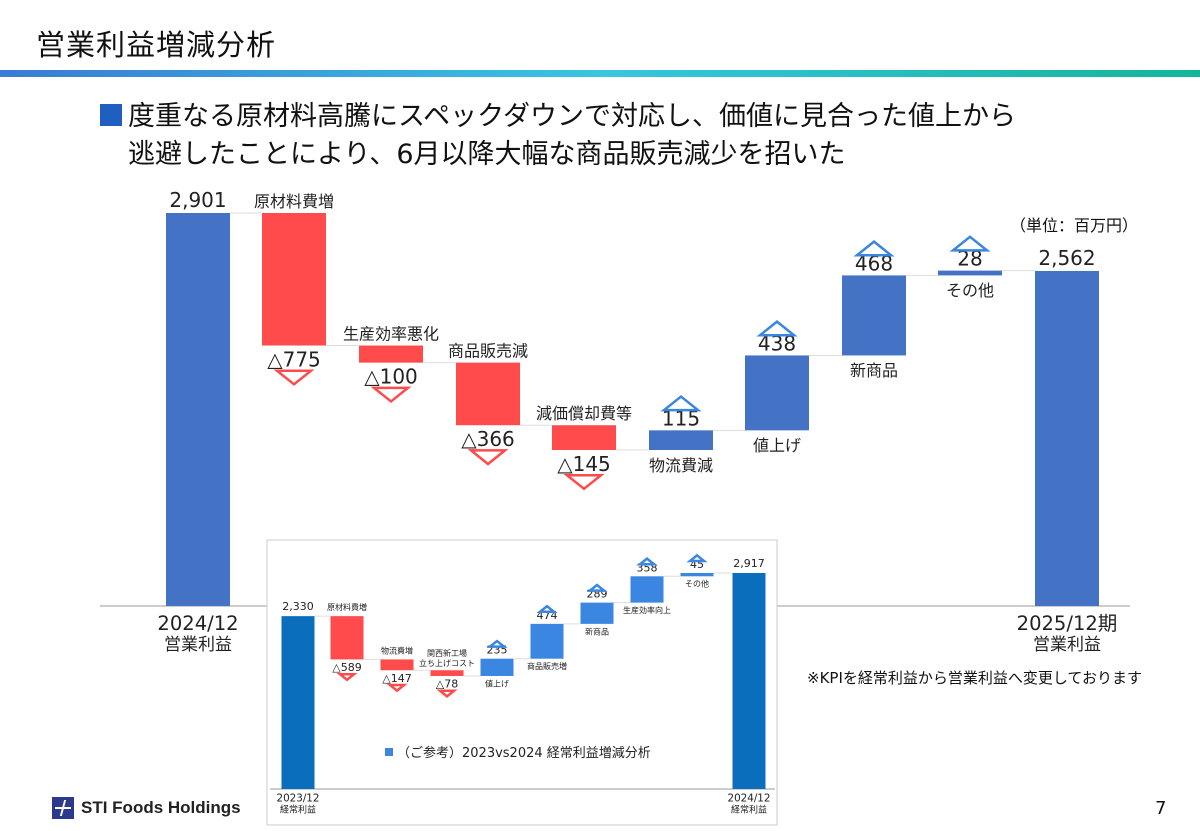 The height and width of the screenshot is (831, 1200). What do you see at coordinates (161, 807) in the screenshot?
I see `logo-text: STI Foods Holdings` at bounding box center [161, 807].